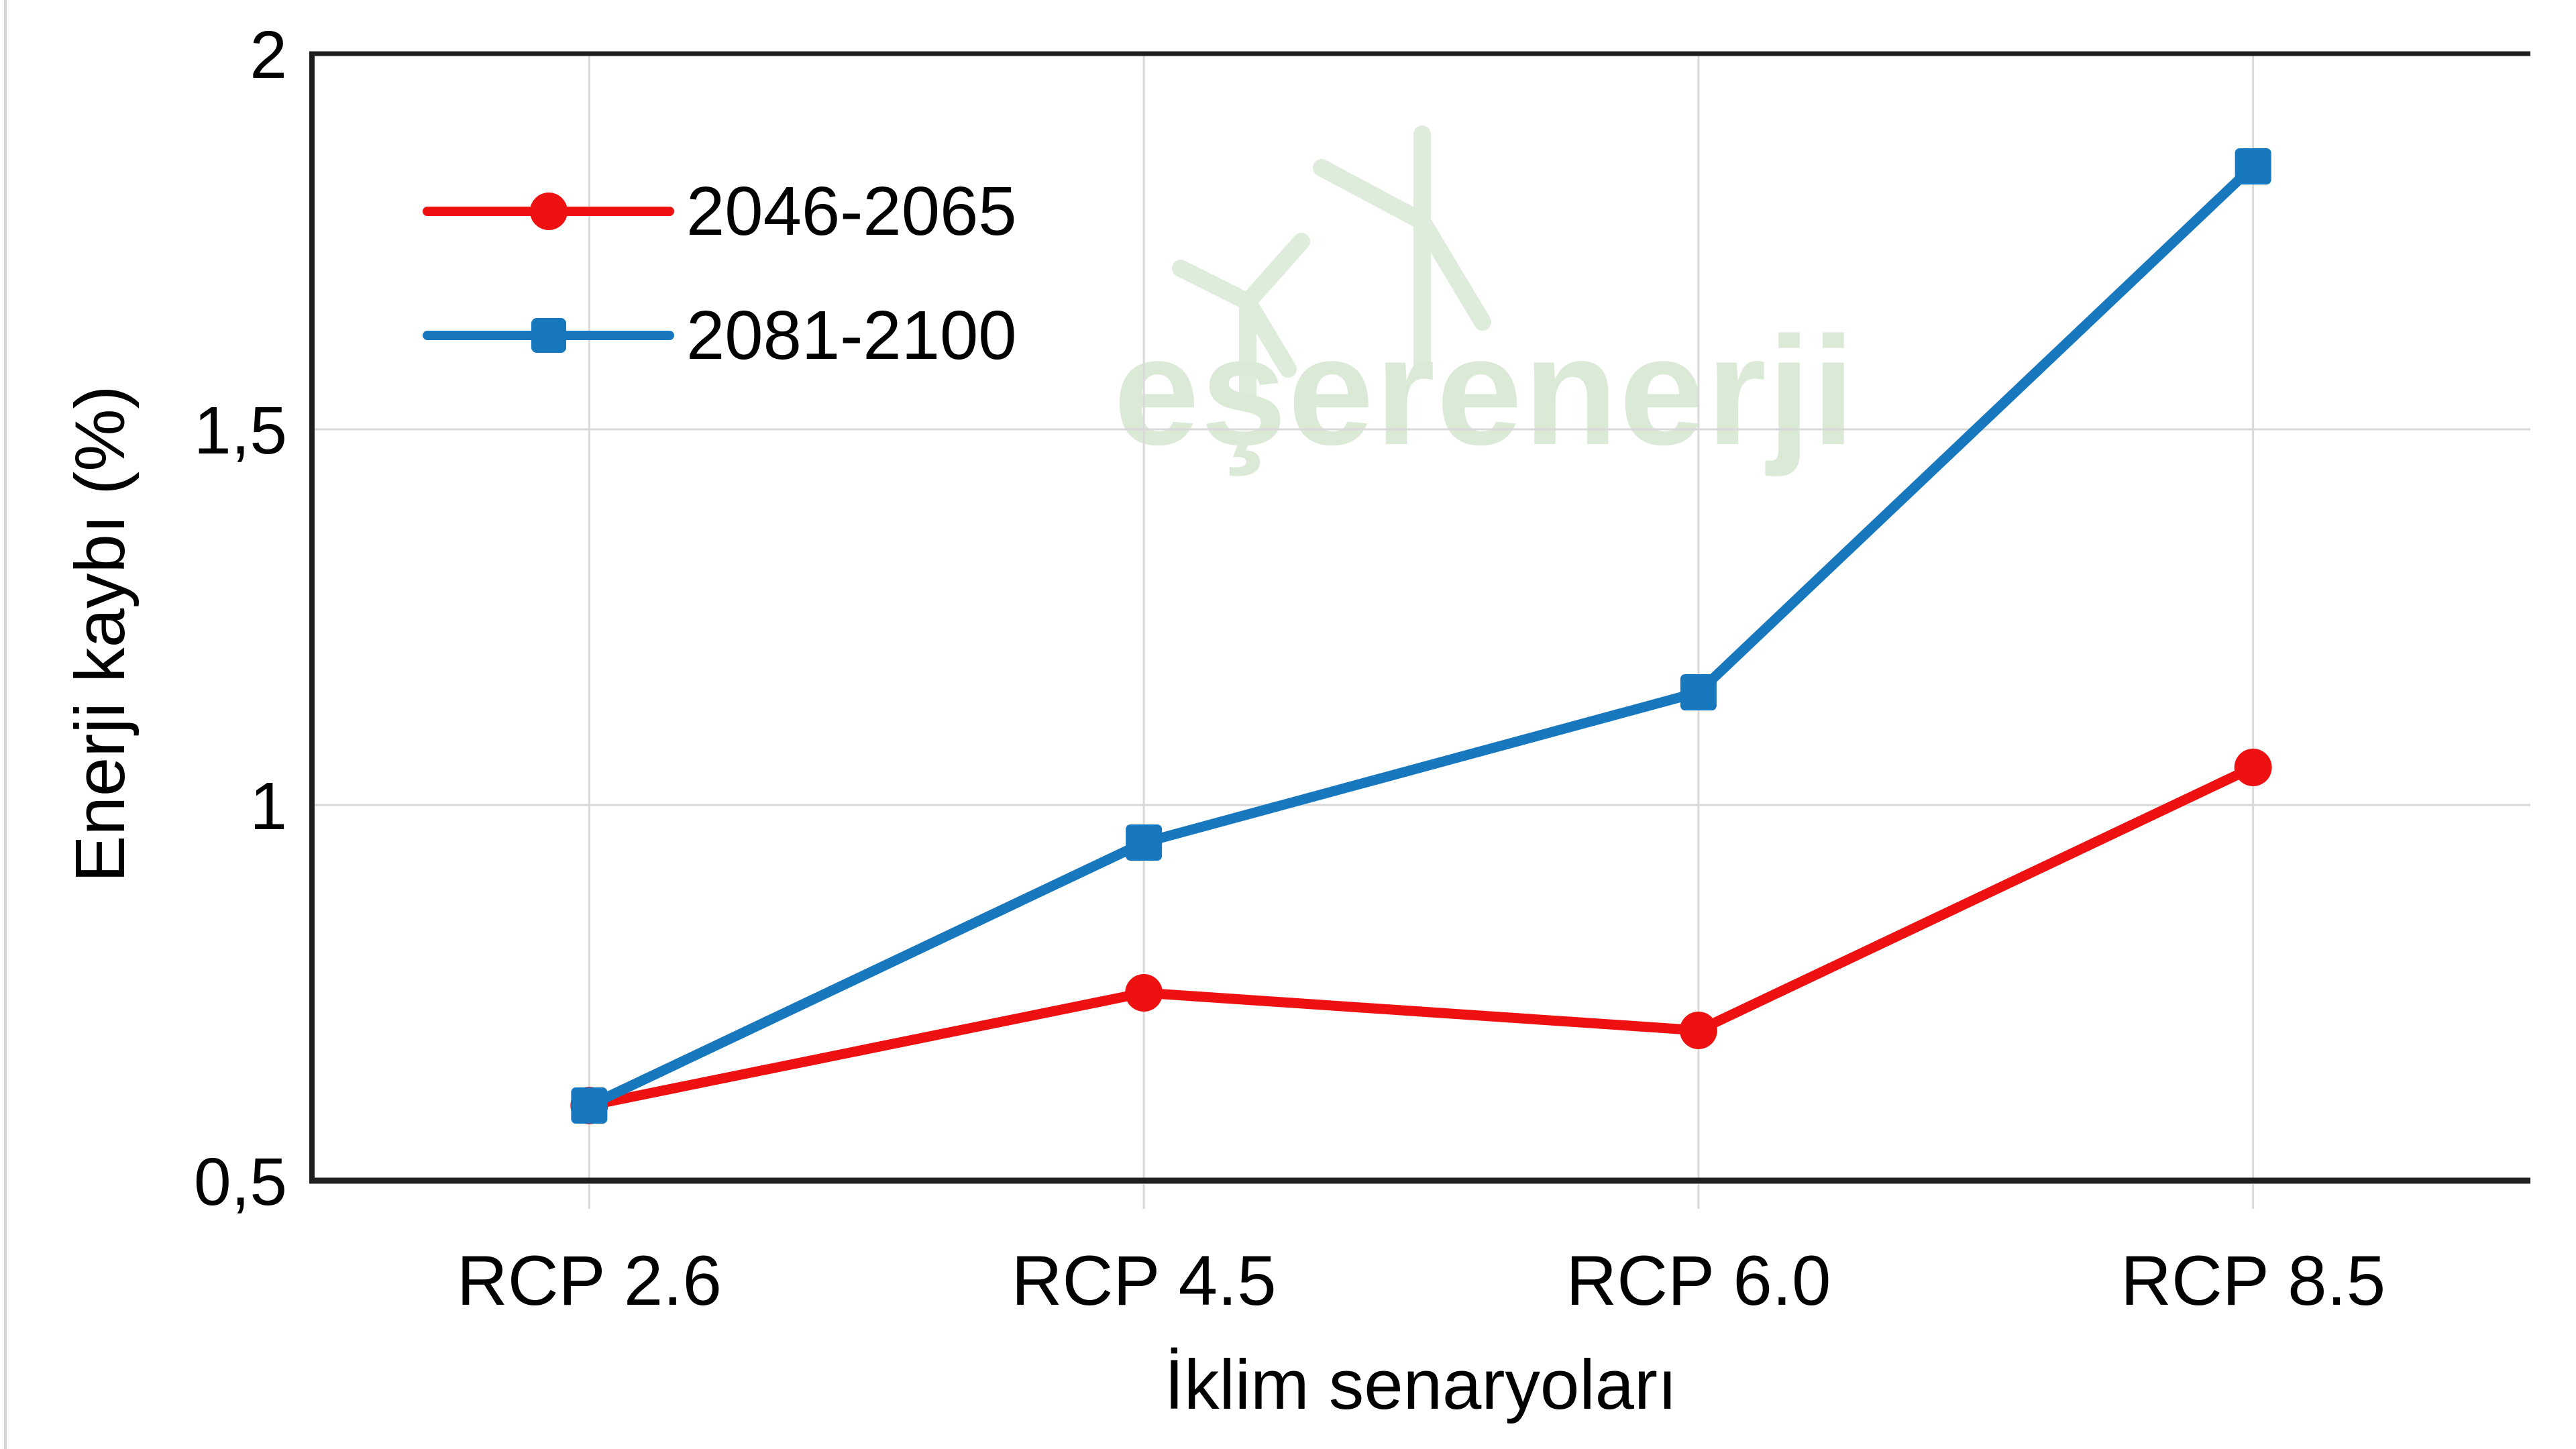  What do you see at coordinates (1698, 692) in the screenshot?
I see `data-point-square-2081-2100-RCP 6.0` at bounding box center [1698, 692].